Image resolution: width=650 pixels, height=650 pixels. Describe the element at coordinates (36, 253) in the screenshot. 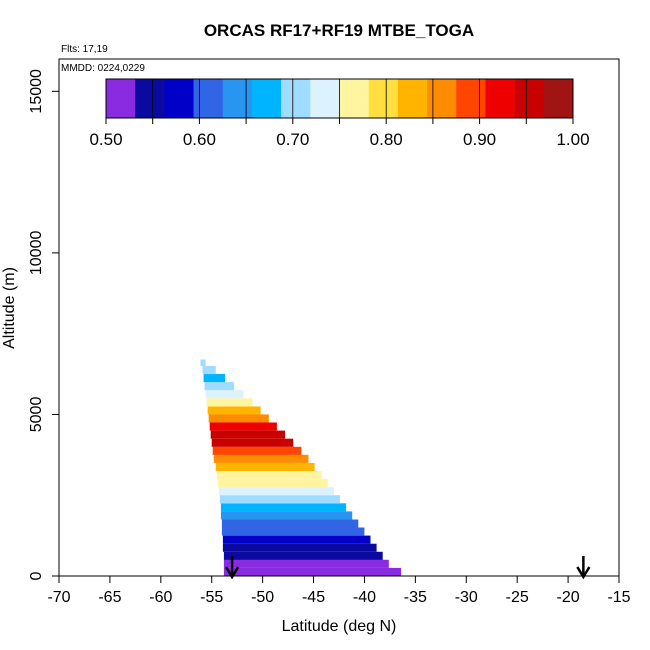

I see `y-tick-label: 10000` at that location.